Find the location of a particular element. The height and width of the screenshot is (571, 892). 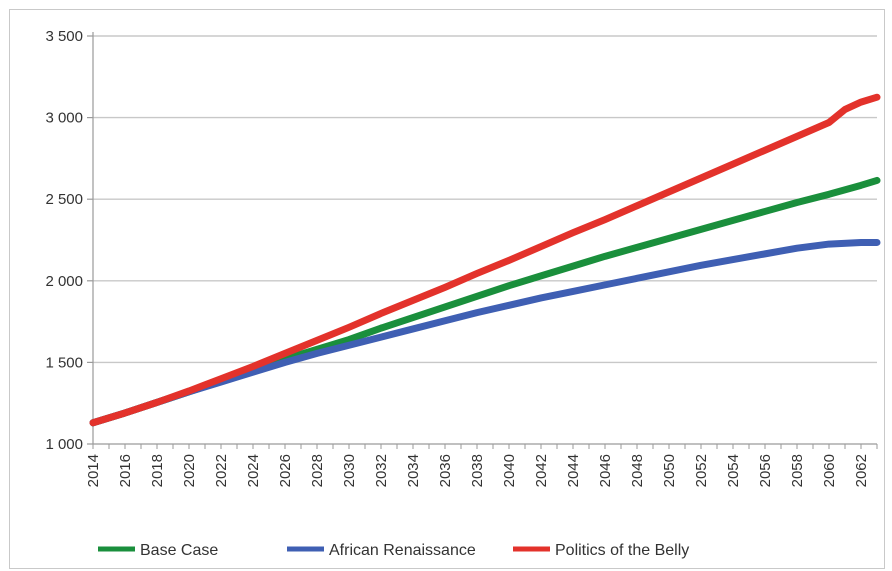

legend-label-politics-of-the-belly: Politics of the Belly is located at coordinates (622, 550).